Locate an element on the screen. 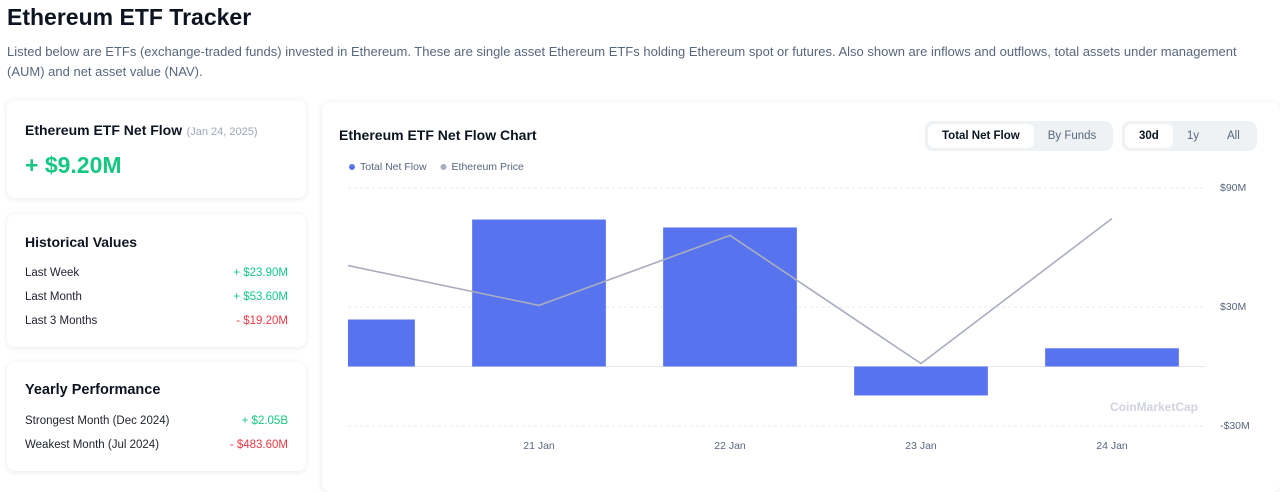 The image size is (1280, 492). watermark: CoinMarketCap is located at coordinates (1154, 407).